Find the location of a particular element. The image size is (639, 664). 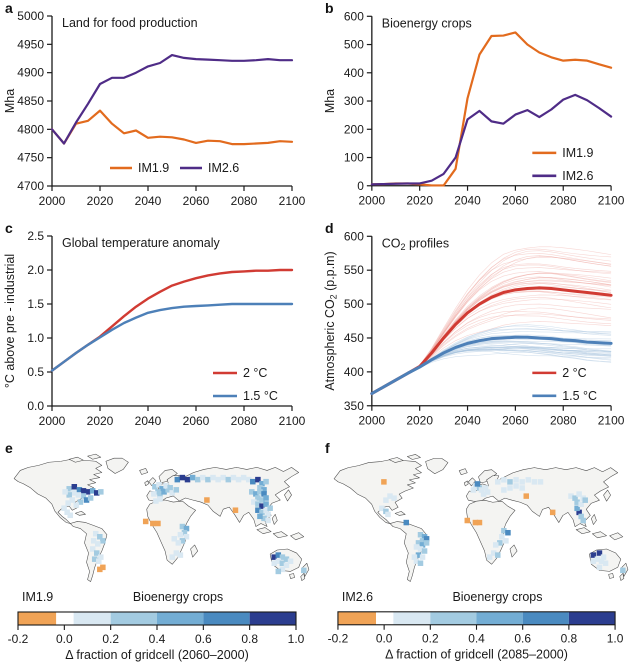

y-axis-label: Atmospheric CO2 (p.p.m) is located at coordinates (330, 320).